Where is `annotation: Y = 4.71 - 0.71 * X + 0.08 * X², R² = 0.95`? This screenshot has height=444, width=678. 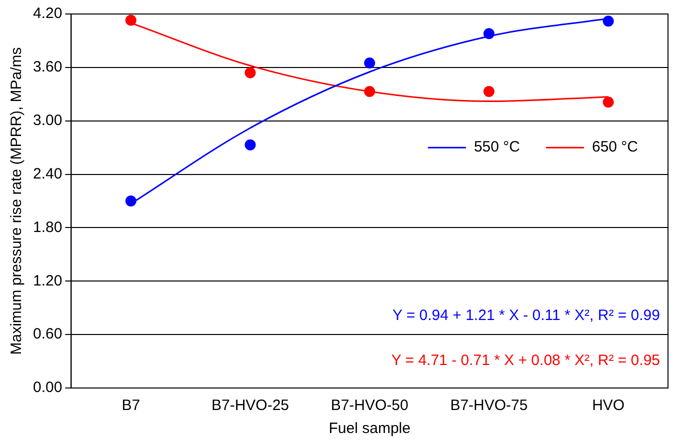
annotation: Y = 4.71 - 0.71 * X + 0.08 * X², R² = 0.95 is located at coordinates (525, 361).